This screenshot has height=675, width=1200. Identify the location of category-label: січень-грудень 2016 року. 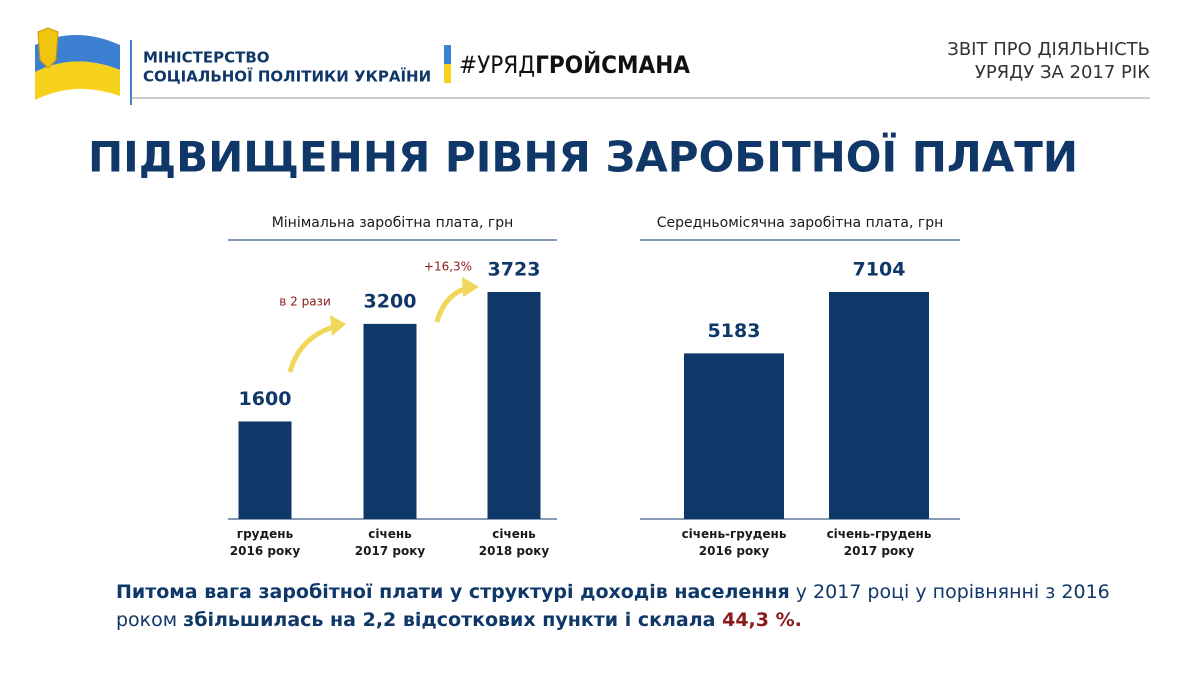
(734, 542).